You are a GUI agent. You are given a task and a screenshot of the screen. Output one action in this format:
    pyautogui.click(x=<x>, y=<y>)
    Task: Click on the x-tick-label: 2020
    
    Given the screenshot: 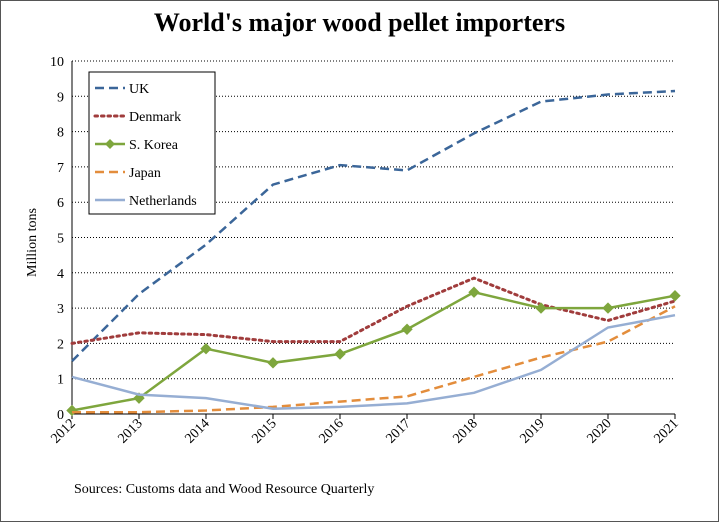 What is the action you would take?
    pyautogui.click(x=599, y=431)
    